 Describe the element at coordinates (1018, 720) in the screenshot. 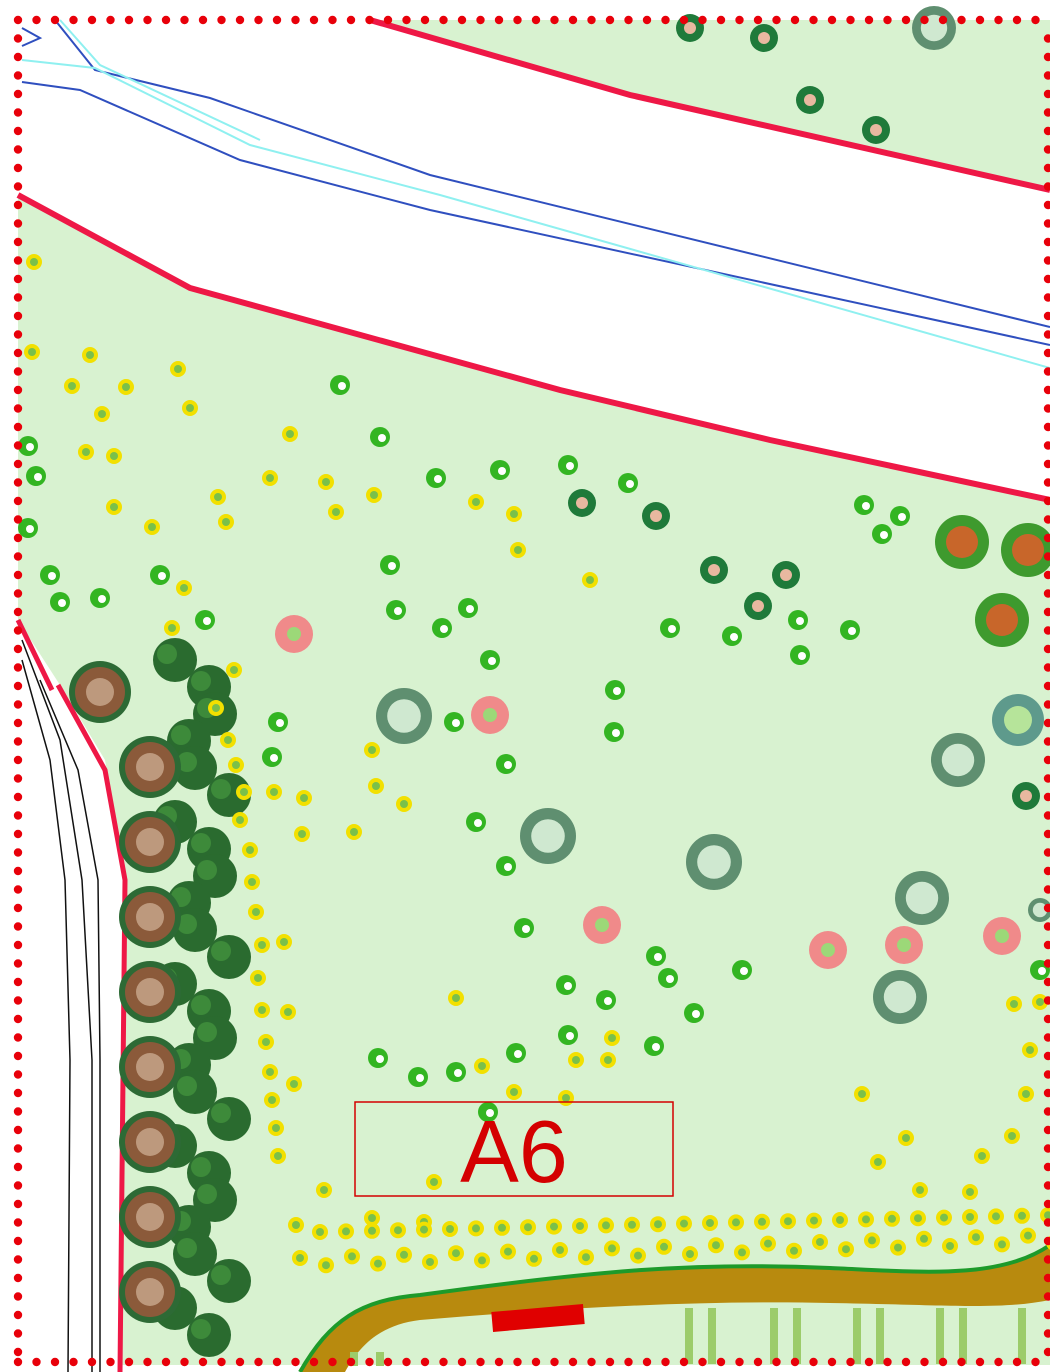

I see `teal-tree-center` at that location.